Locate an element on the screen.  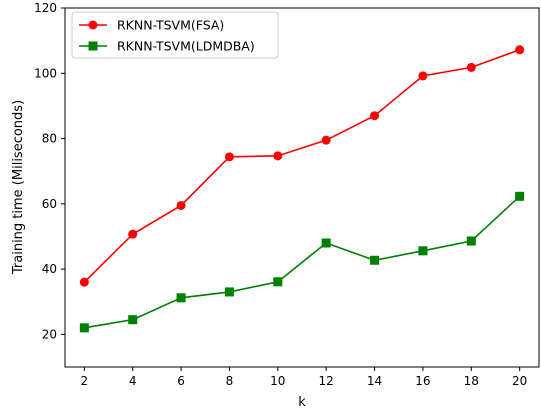
y-axis-ticks: 20 40 60 80 100 120 is located at coordinates (49, 171).